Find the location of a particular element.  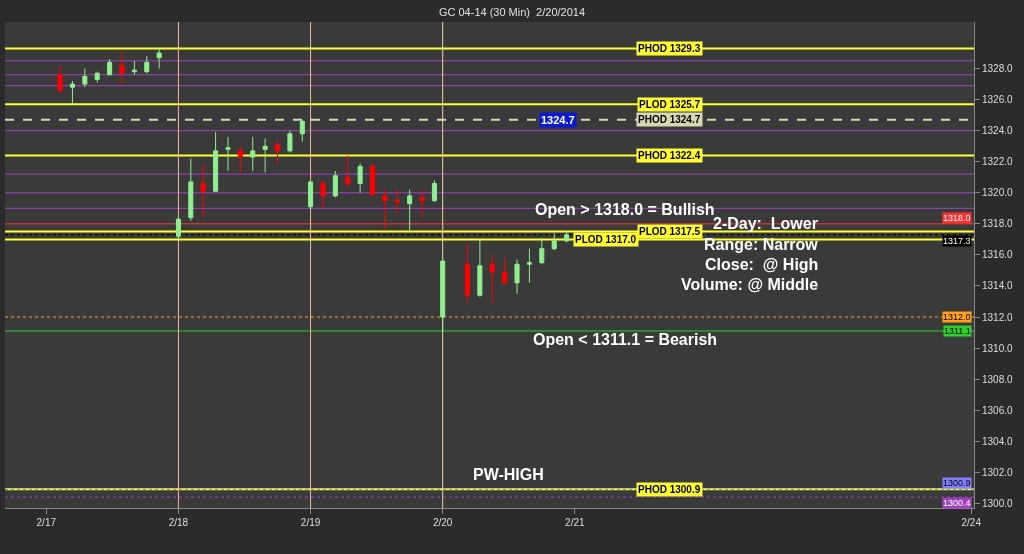

ref-line-label: 1300.4 is located at coordinates (957, 503).